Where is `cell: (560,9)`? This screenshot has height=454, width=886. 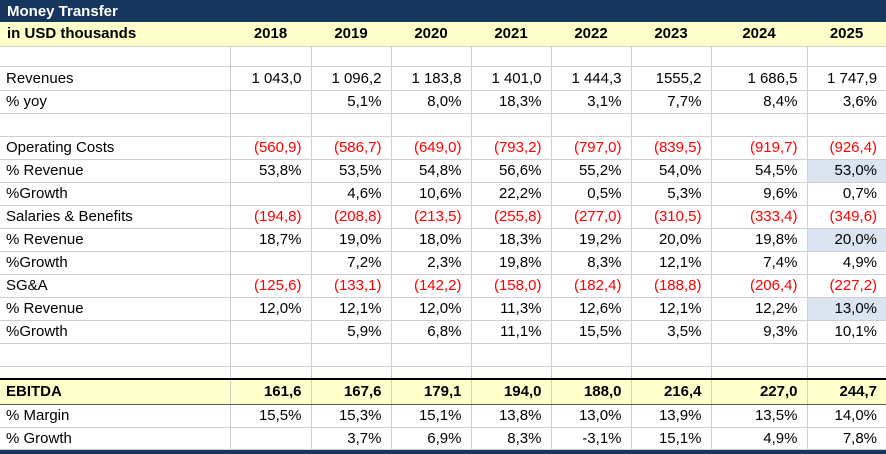 cell: (560,9) is located at coordinates (271, 148).